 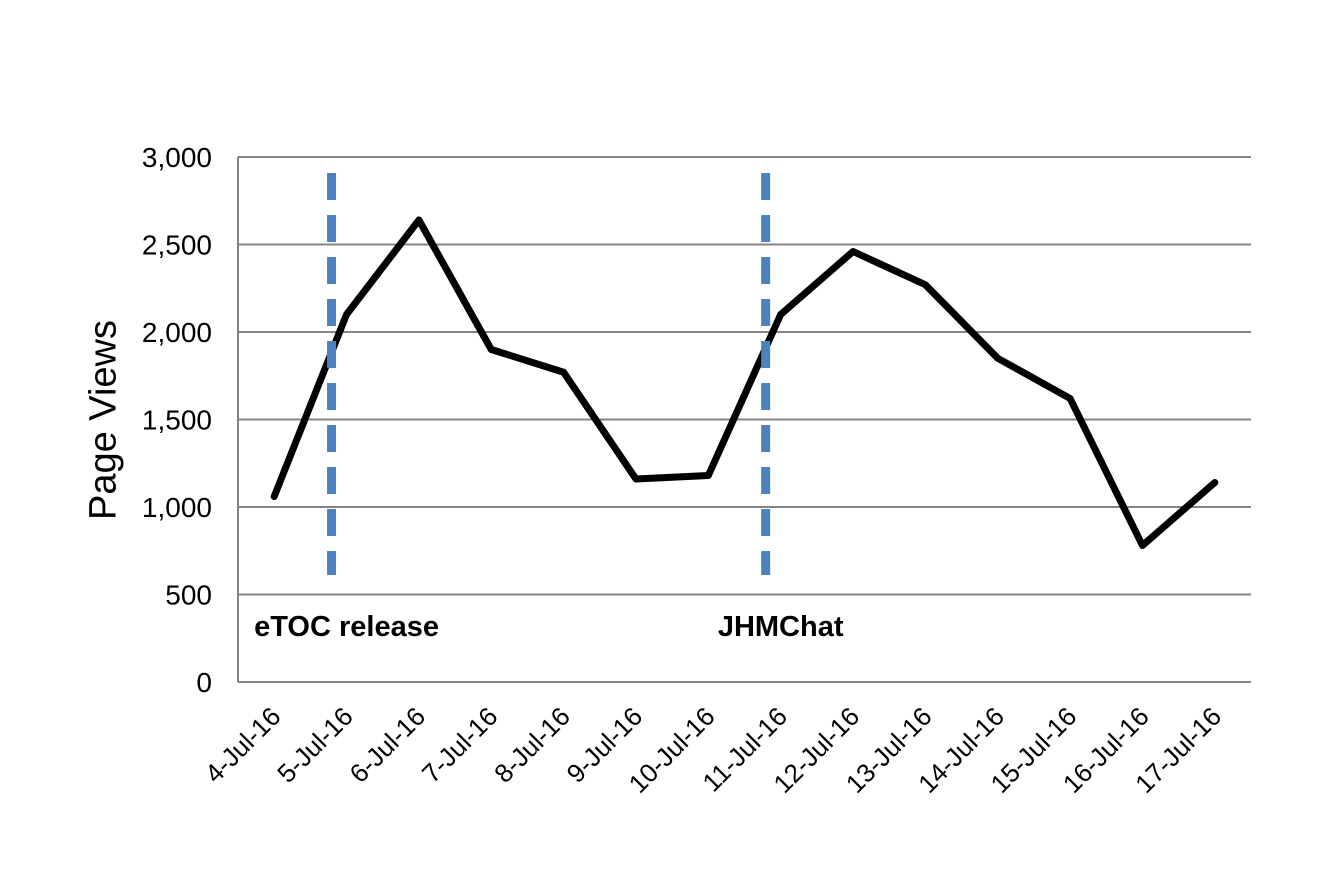 I want to click on x-tick-label: 8-Jul-16, so click(x=532, y=745).